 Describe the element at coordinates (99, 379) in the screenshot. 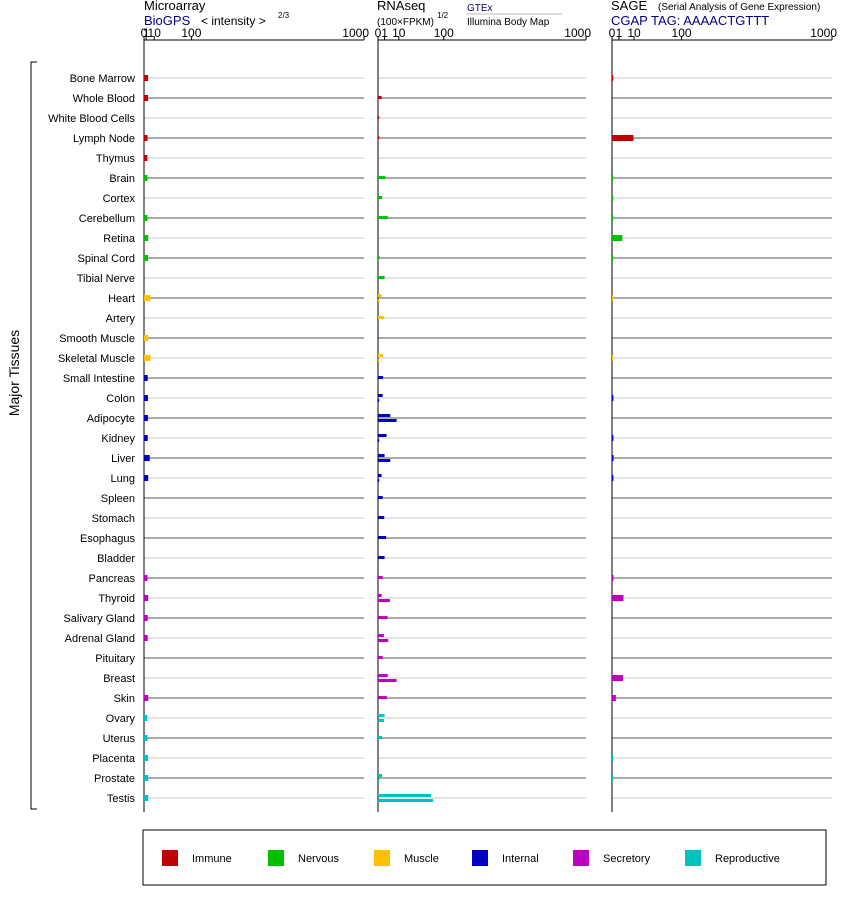

I see `tissue-label: Small Intestine` at that location.